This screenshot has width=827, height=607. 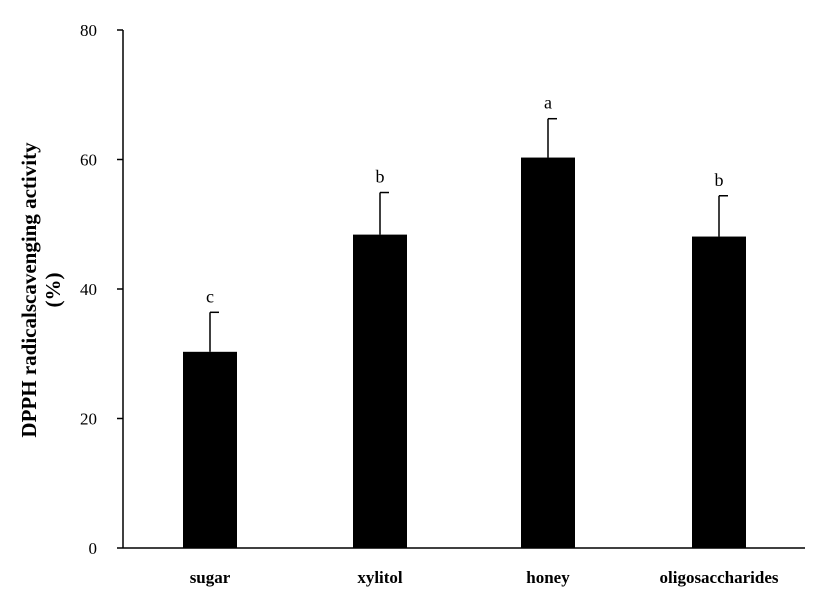 What do you see at coordinates (93, 548) in the screenshot?
I see `y-tick-label: 0` at bounding box center [93, 548].